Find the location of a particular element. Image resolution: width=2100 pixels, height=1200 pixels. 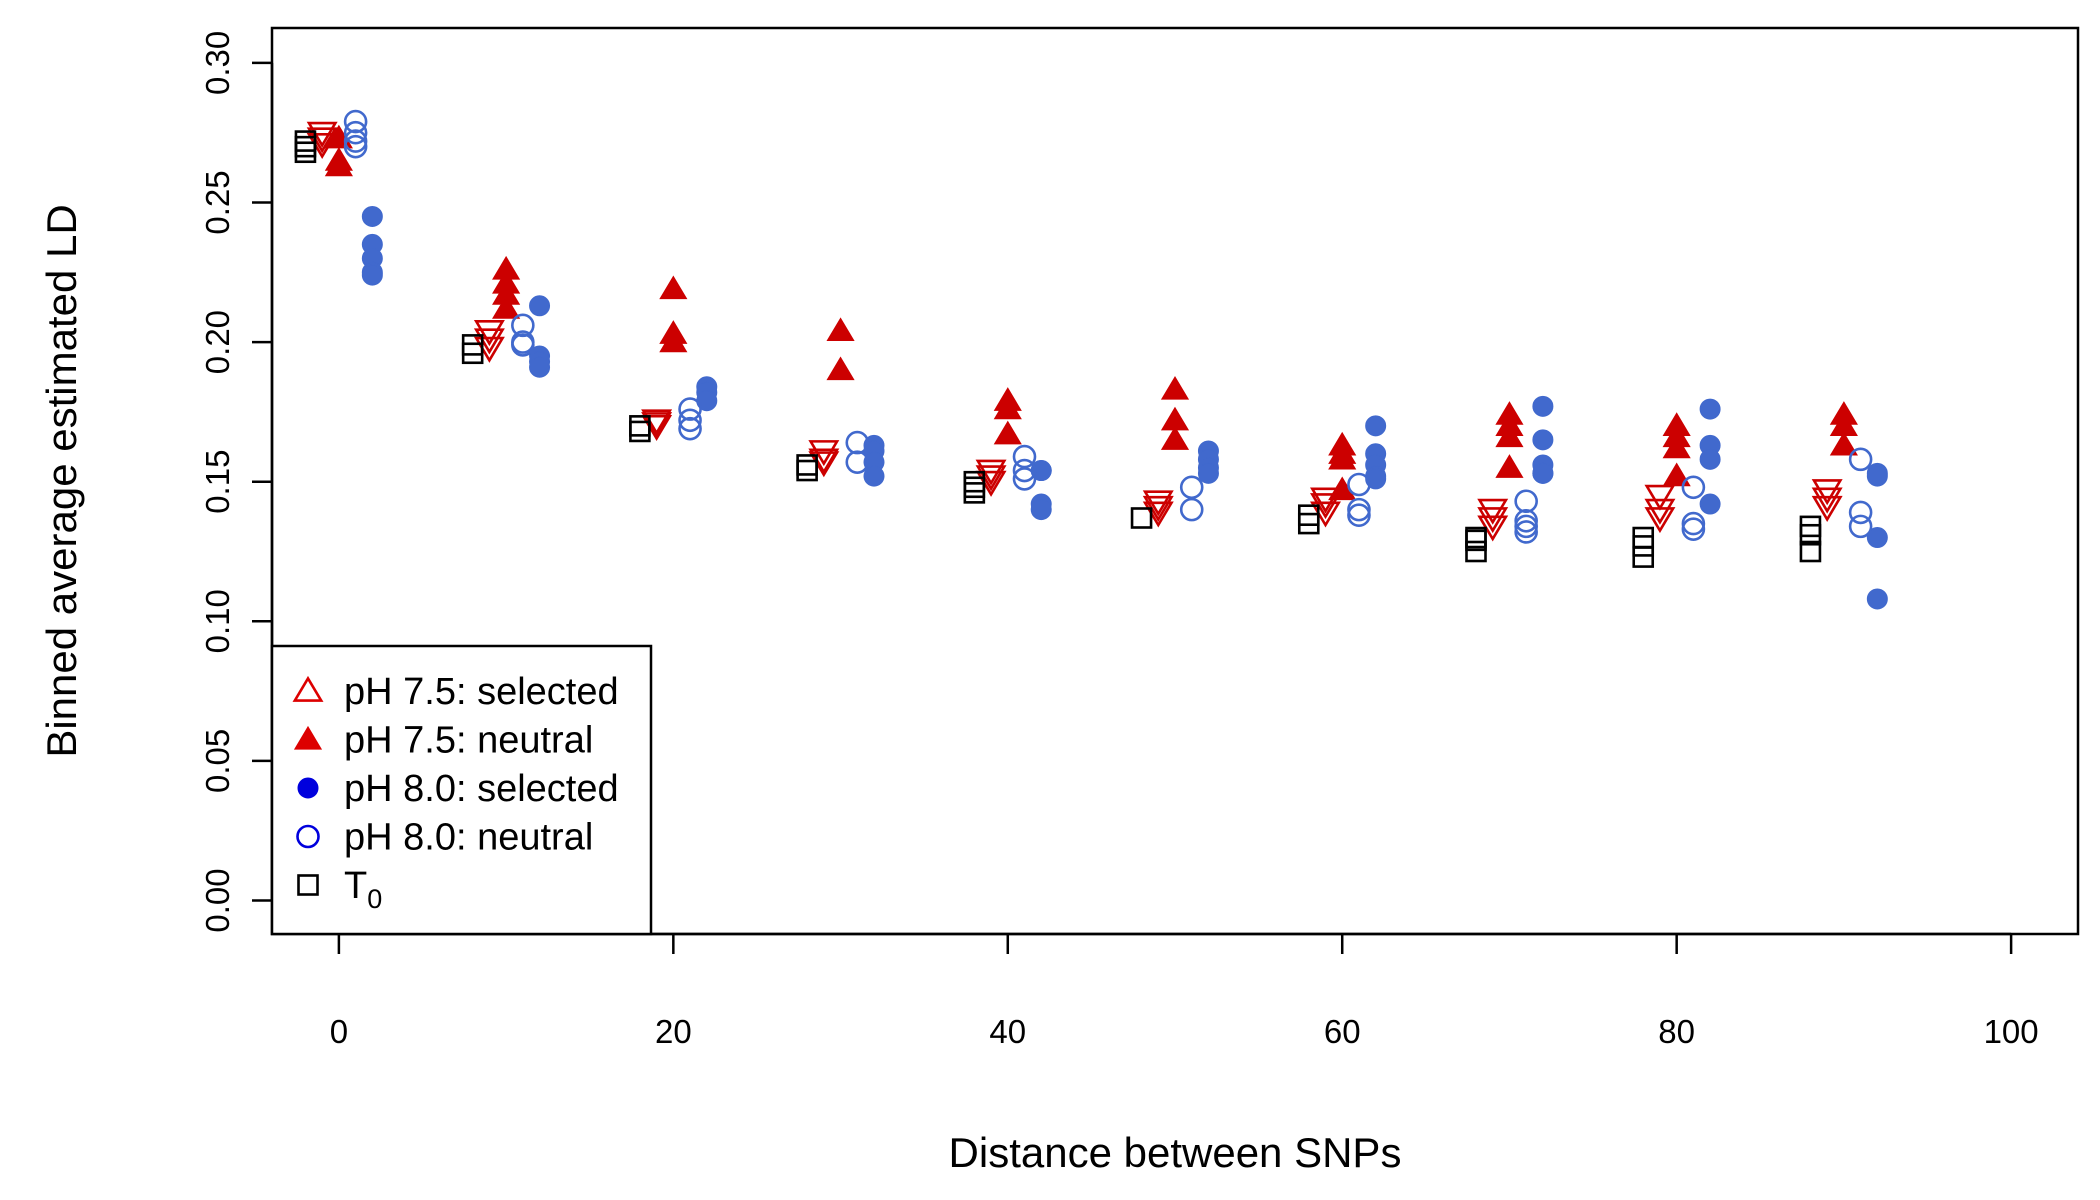

legend-box is located at coordinates (461, 790).